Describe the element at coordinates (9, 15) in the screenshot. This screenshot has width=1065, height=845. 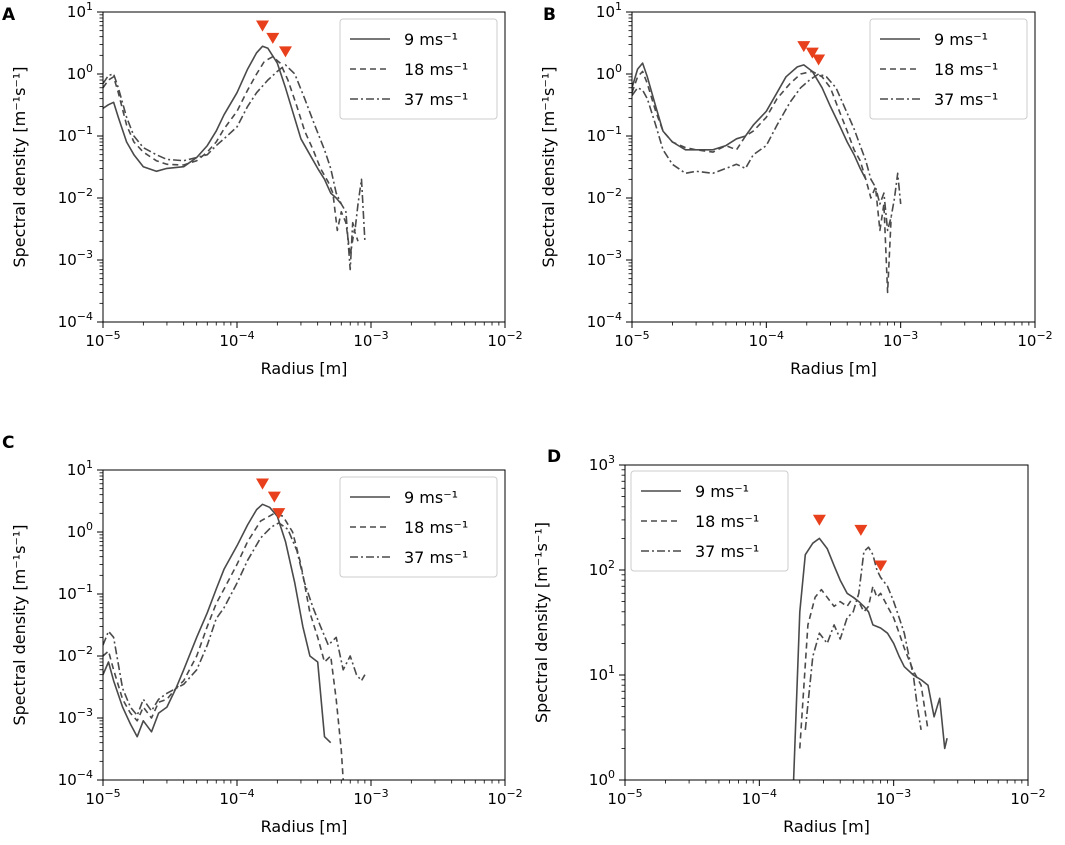
I see `panel-letter: A` at that location.